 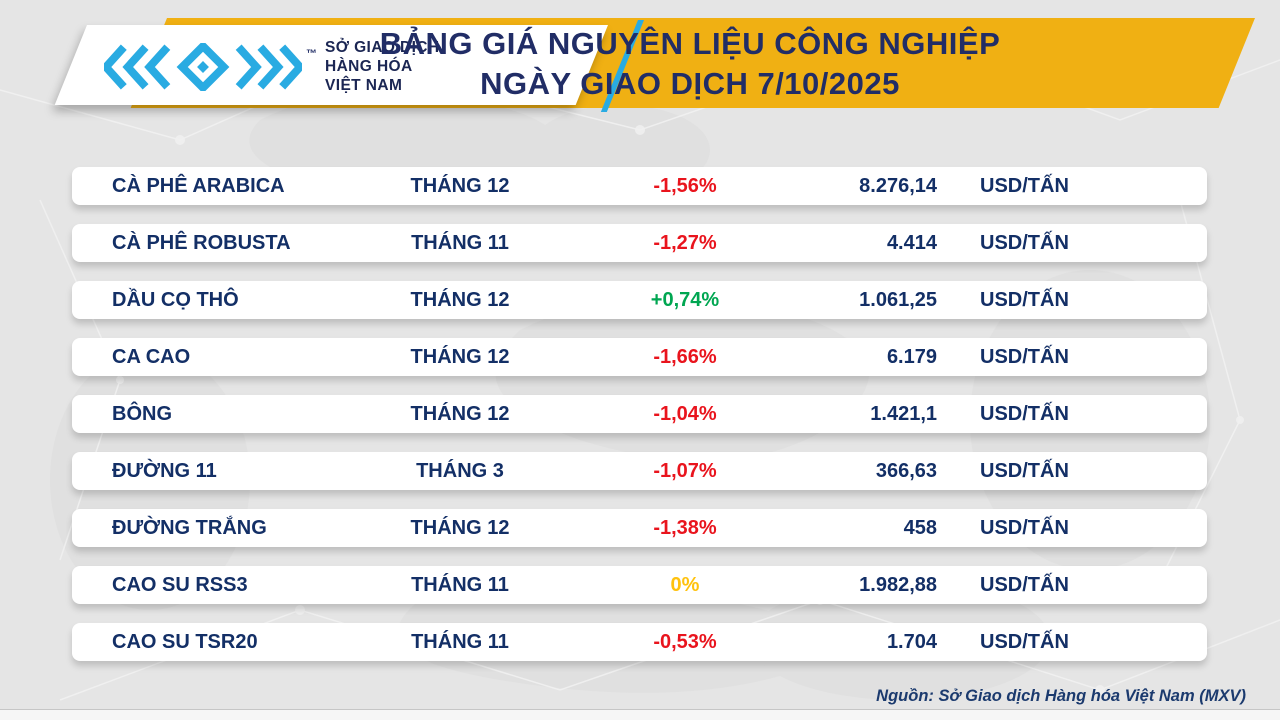 What do you see at coordinates (898, 584) in the screenshot?
I see `price-value: 1.982,88` at bounding box center [898, 584].